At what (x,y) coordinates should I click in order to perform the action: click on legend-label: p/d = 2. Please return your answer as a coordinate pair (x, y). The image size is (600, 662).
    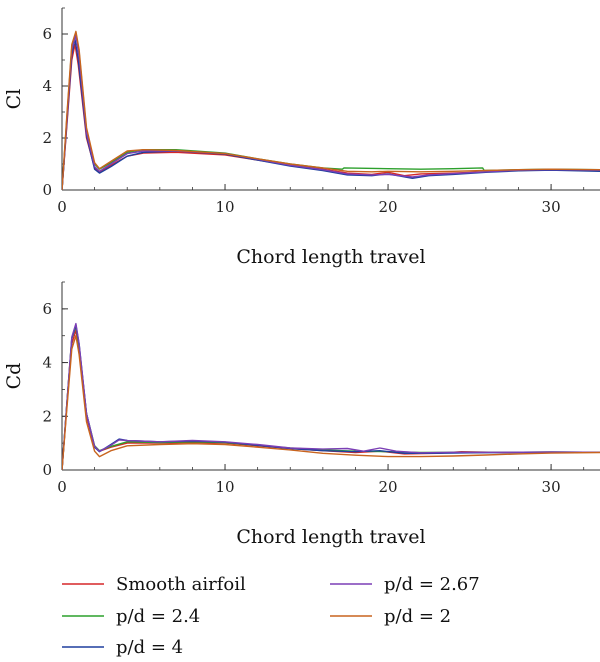
    Looking at the image, I should click on (417, 616).